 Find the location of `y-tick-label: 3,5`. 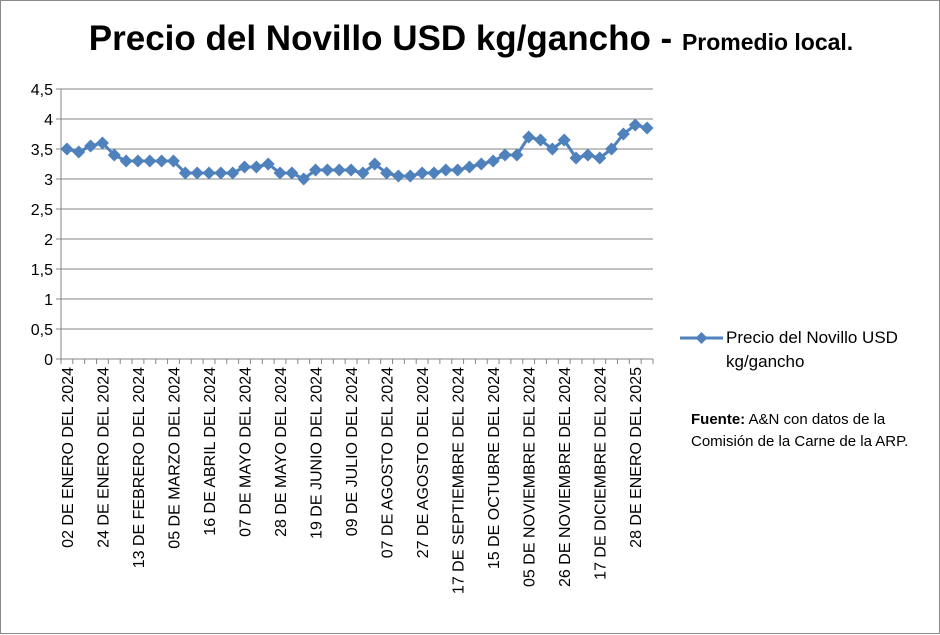

y-tick-label: 3,5 is located at coordinates (42, 150).